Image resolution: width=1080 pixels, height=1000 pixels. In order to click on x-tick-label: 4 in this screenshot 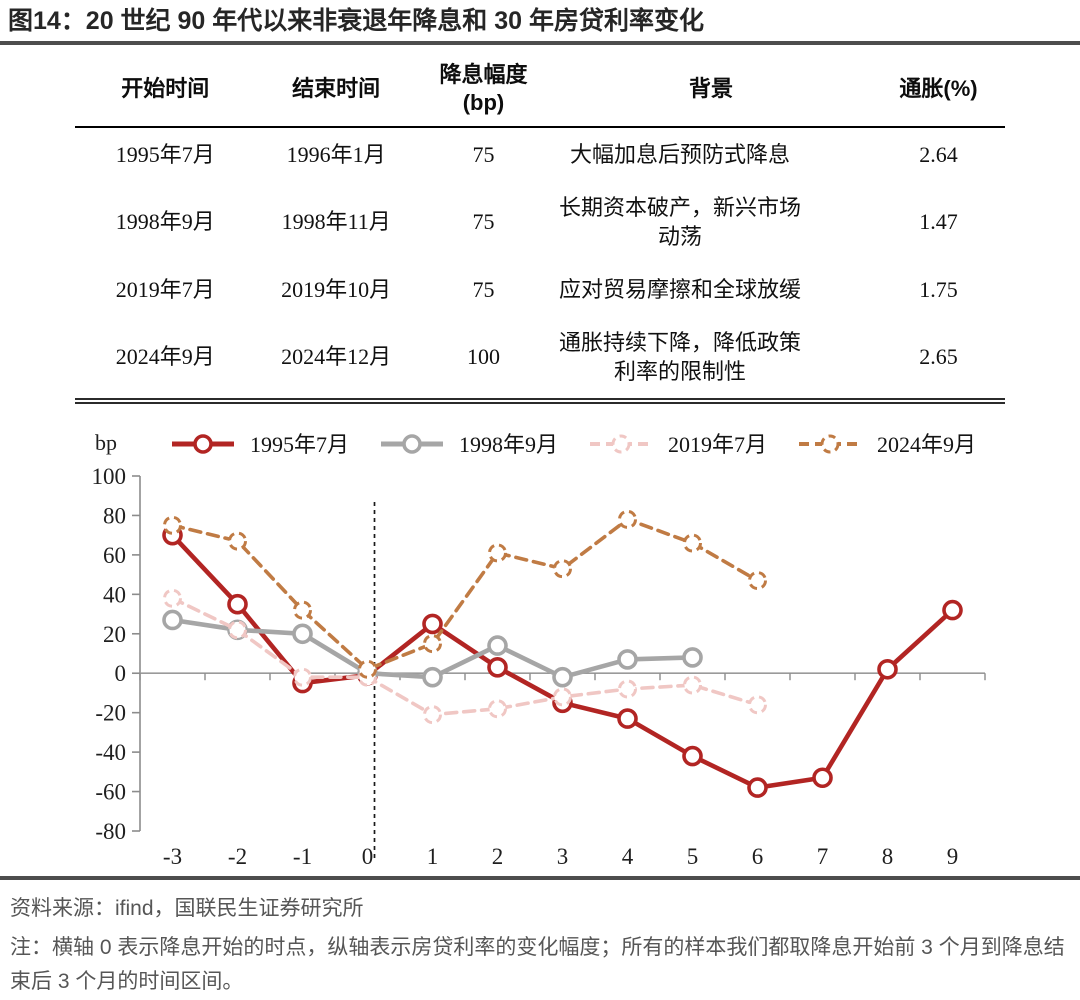, I will do `click(628, 856)`.